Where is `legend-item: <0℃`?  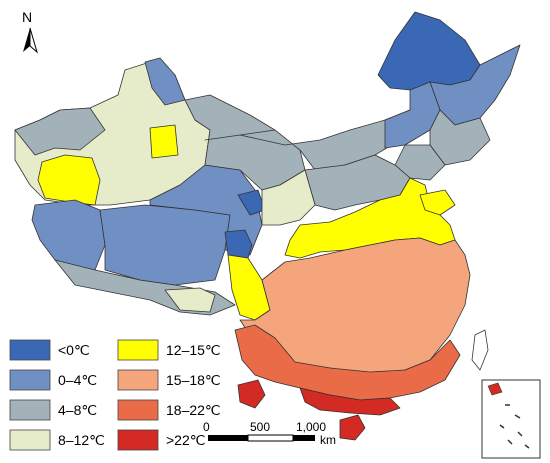 legend-item: <0℃ is located at coordinates (49, 350).